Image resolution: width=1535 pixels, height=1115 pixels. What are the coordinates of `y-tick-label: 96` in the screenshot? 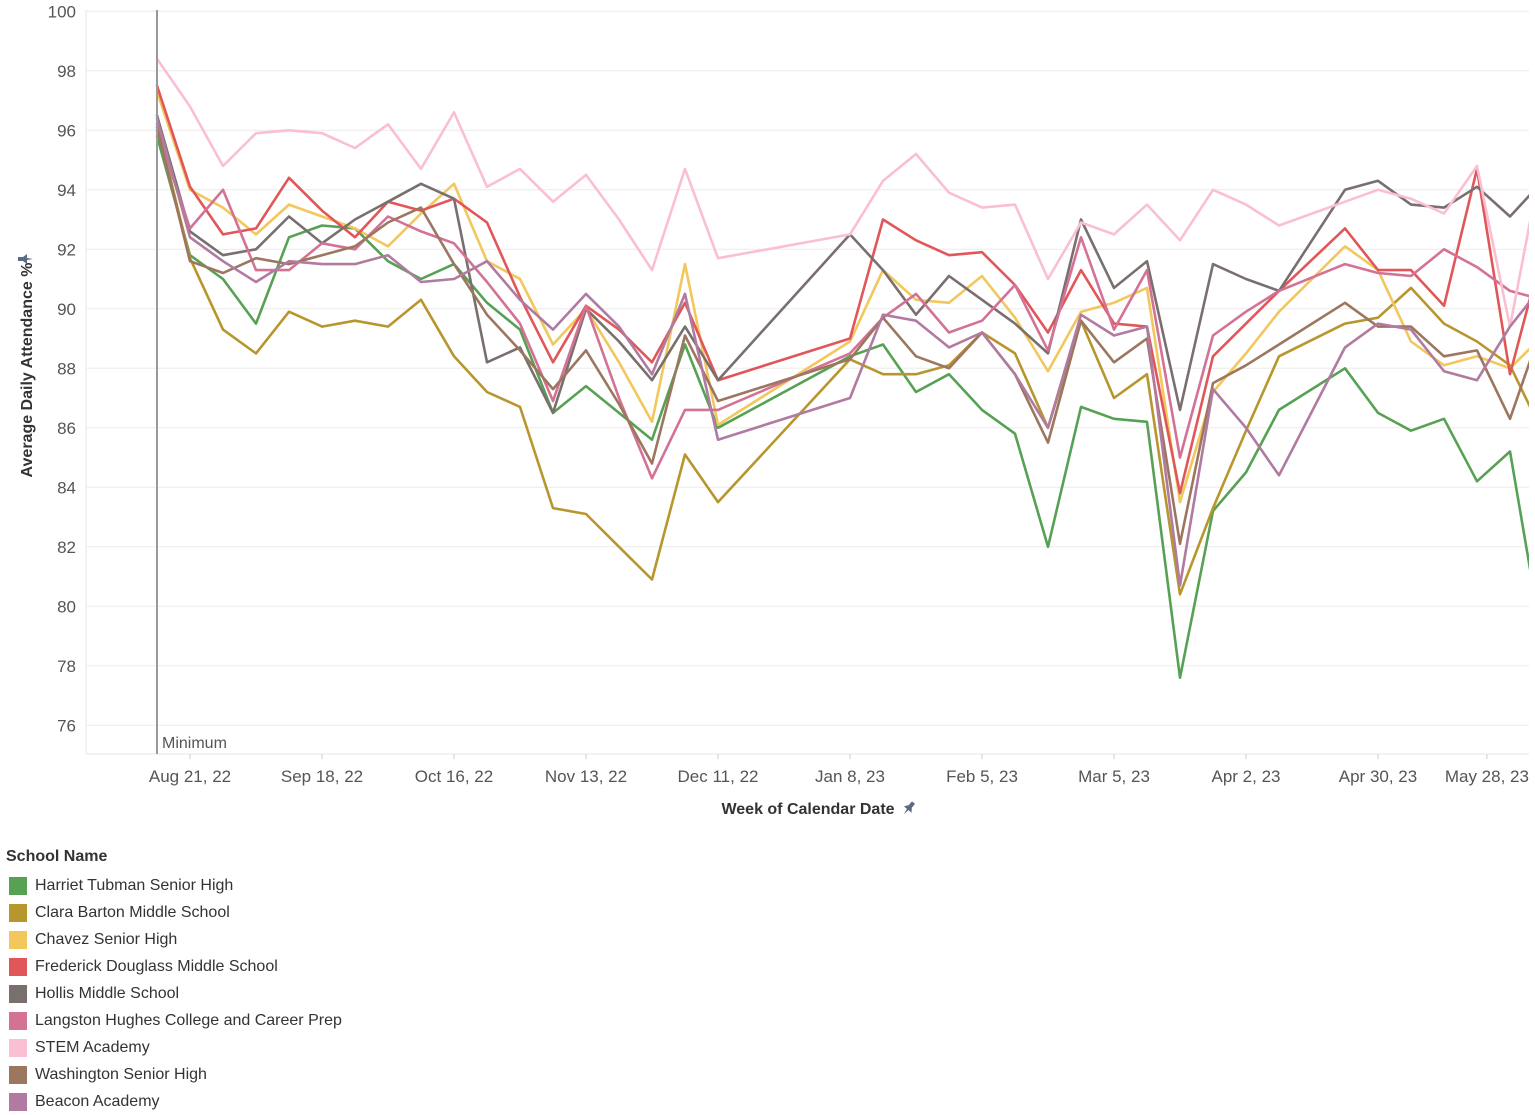 It's located at (66, 130).